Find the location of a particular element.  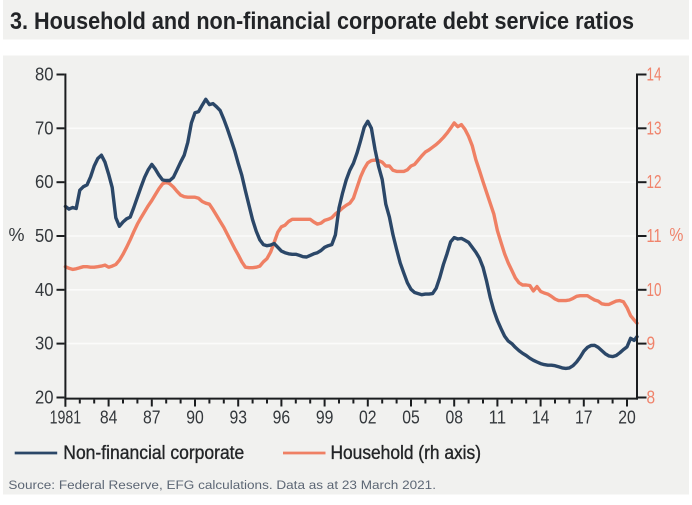

svg-text: 90 is located at coordinates (195, 416).